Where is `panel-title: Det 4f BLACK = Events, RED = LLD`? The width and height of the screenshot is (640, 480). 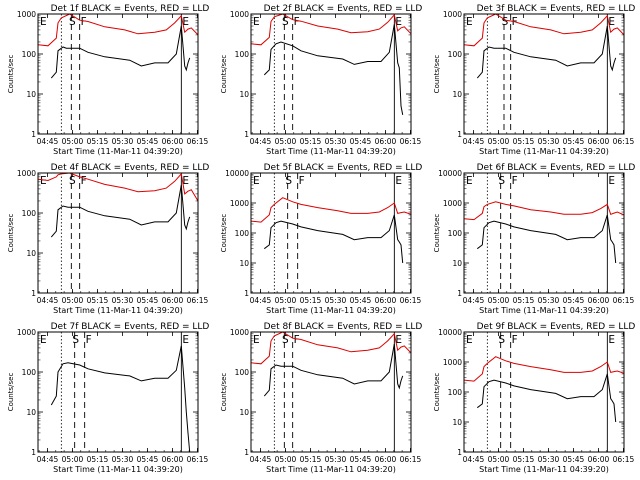
panel-title: Det 4f BLACK = Events, RED = LLD is located at coordinates (130, 168).